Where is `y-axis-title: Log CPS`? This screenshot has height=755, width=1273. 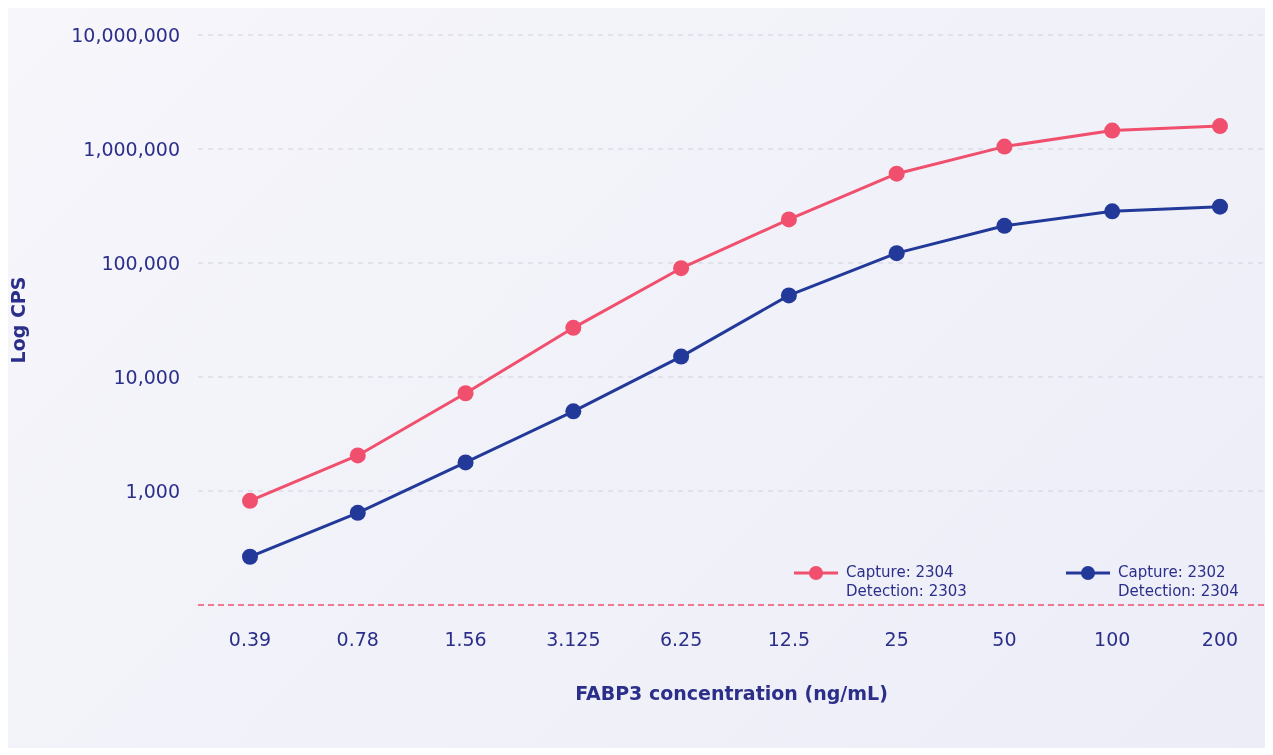
y-axis-title: Log CPS is located at coordinates (17, 320).